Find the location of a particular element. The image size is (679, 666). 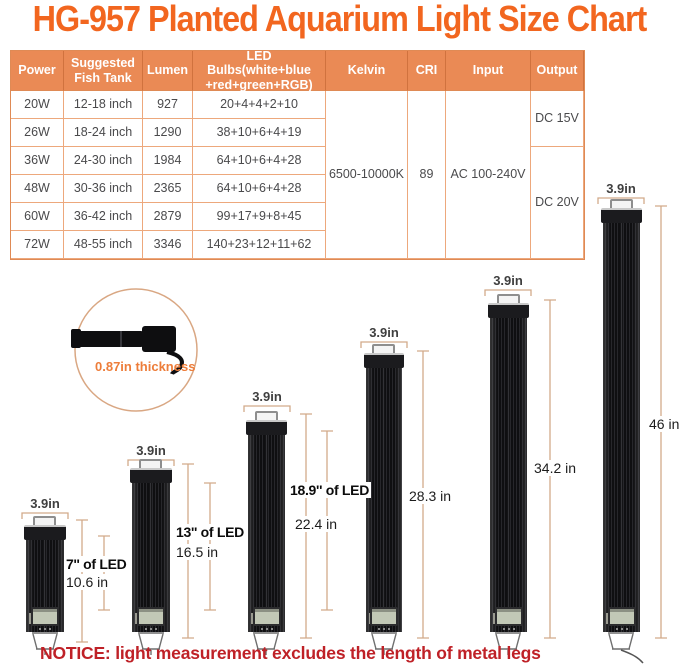

thickness-label: 0.87in thickness is located at coordinates (145, 366).